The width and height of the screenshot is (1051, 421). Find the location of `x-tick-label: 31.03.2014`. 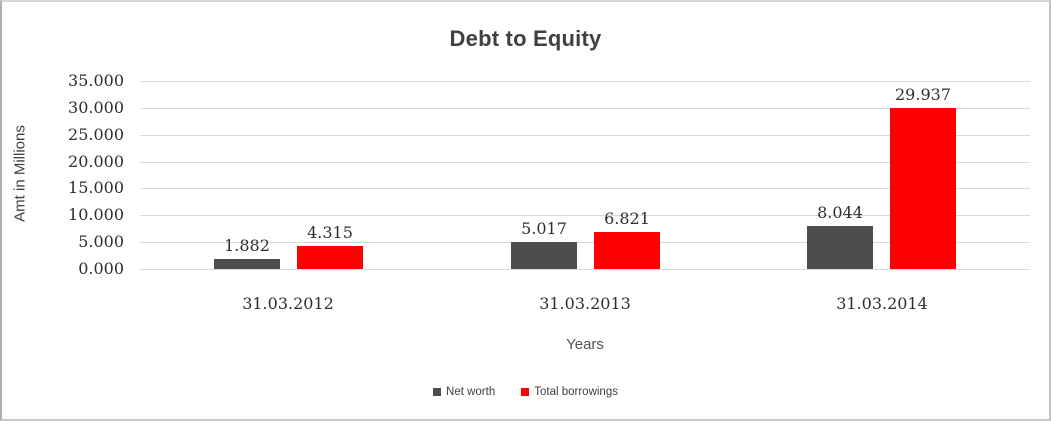

x-tick-label: 31.03.2014 is located at coordinates (882, 303).